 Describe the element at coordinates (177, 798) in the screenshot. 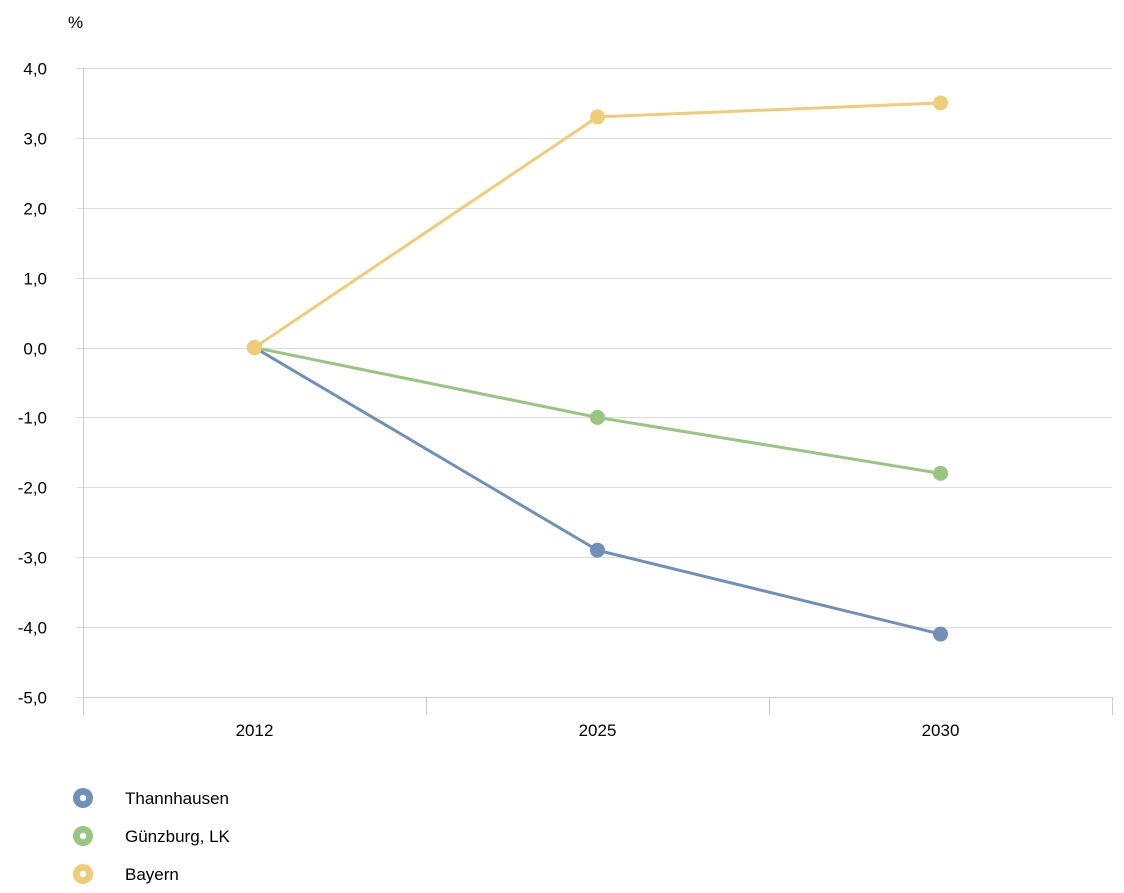

I see `legend-label: Thannhausen` at that location.